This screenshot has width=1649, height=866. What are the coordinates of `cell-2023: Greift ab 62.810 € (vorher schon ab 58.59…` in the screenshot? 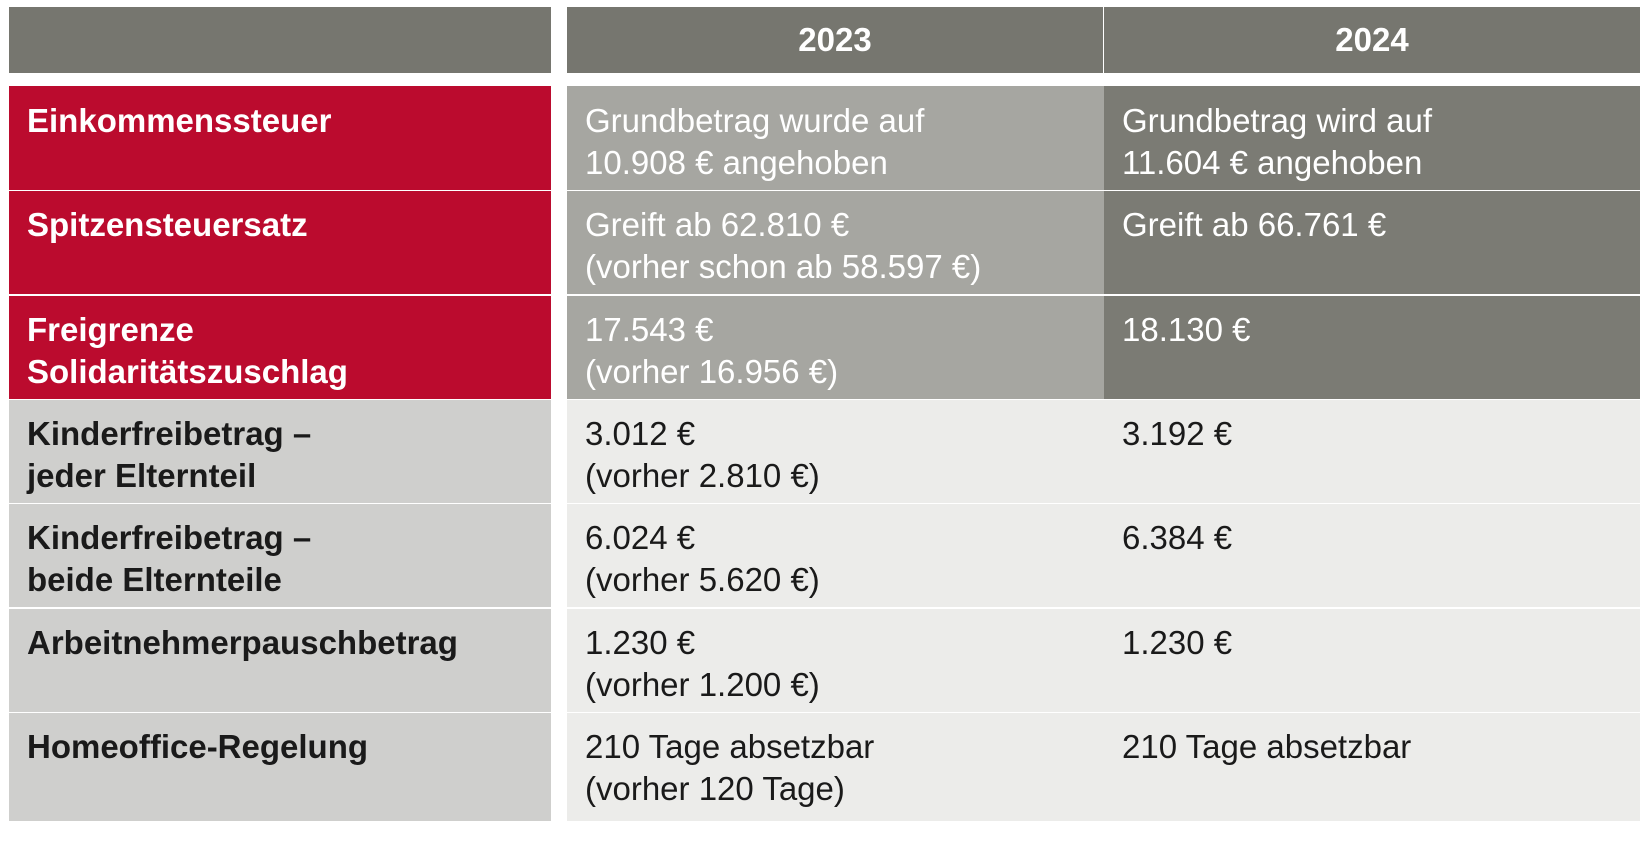 It's located at (835, 242).